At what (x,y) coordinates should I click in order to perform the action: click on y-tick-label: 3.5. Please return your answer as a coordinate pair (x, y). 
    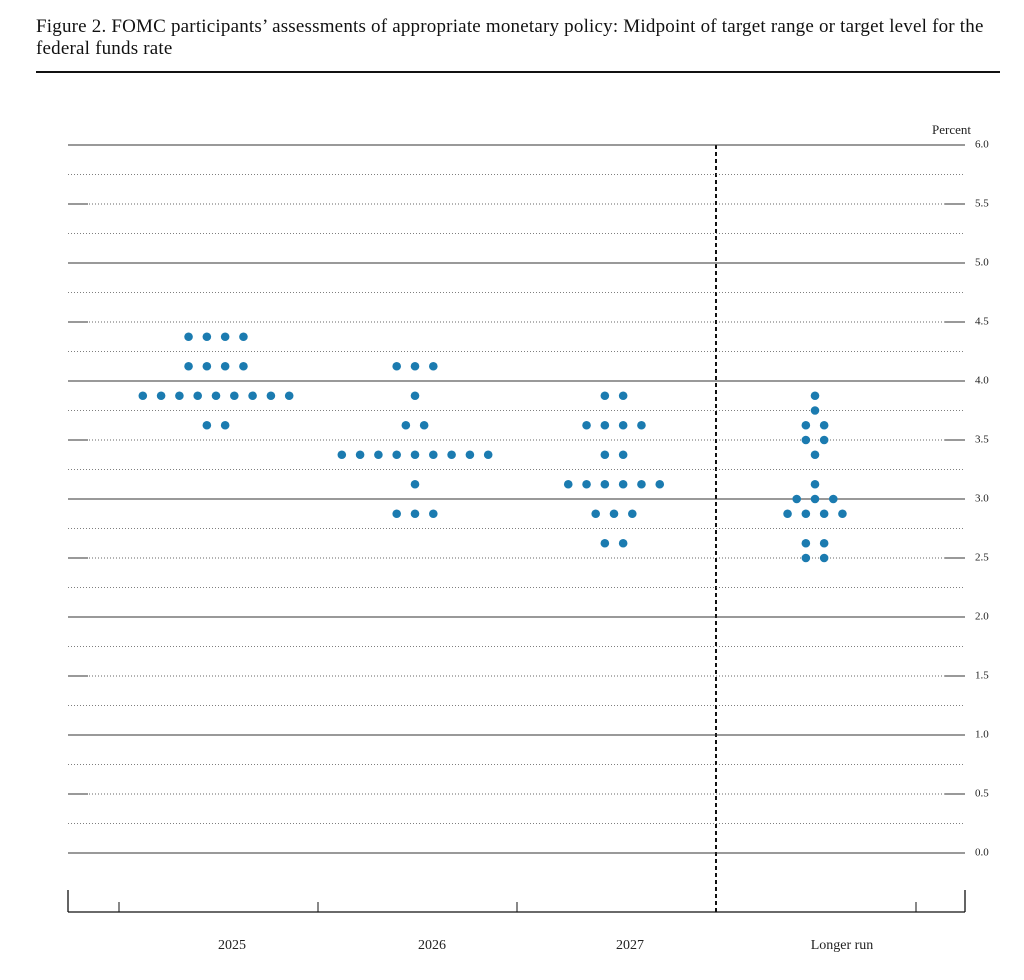
    Looking at the image, I should click on (982, 440).